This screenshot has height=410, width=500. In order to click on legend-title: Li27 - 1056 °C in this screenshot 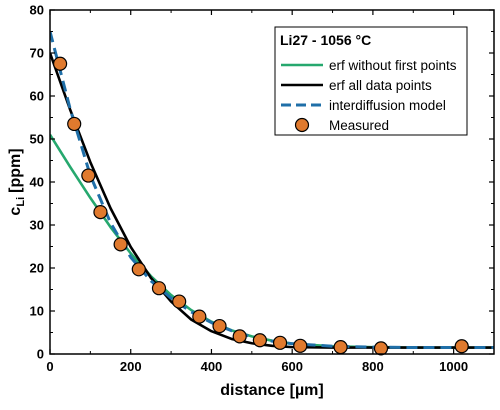, I will do `click(325, 40)`.